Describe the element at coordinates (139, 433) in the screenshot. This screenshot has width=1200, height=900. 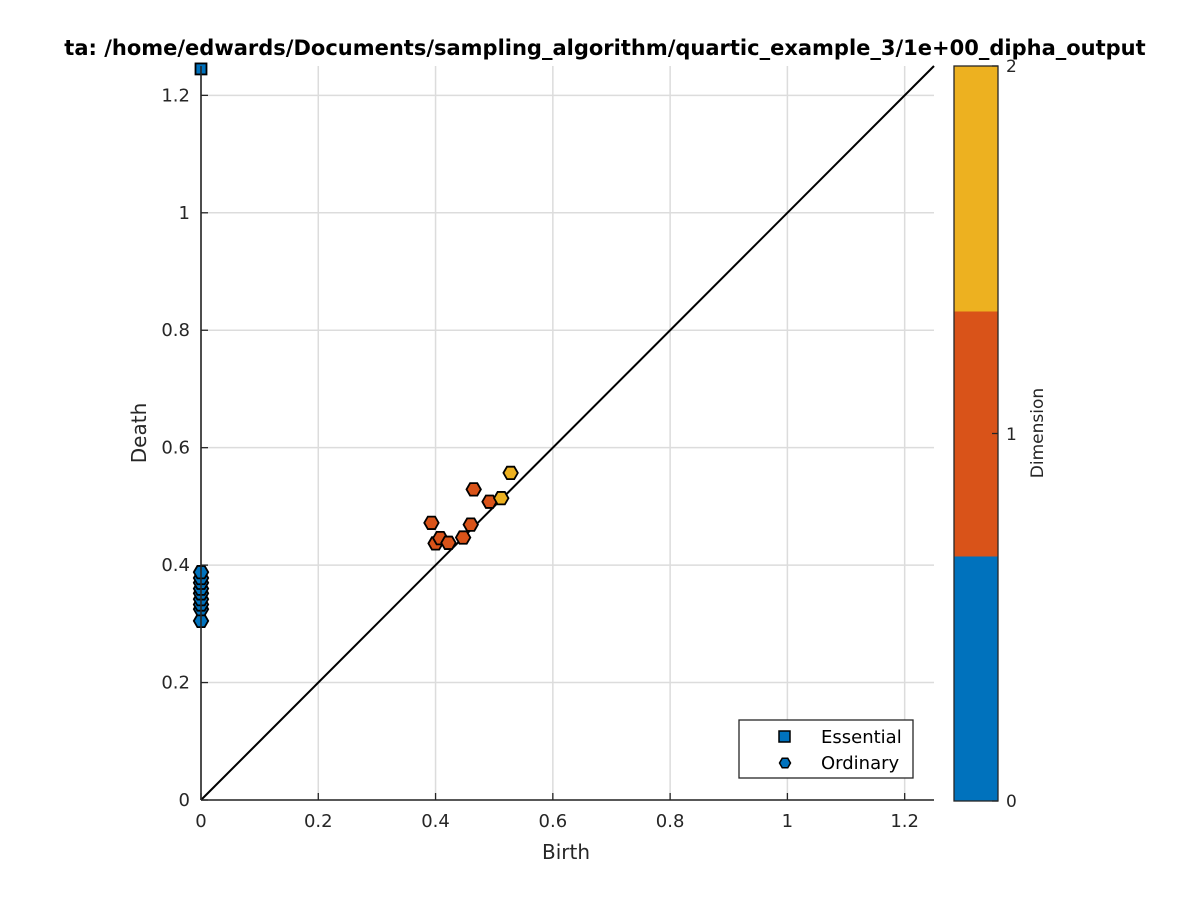
I see `y-axis-label: Death` at that location.